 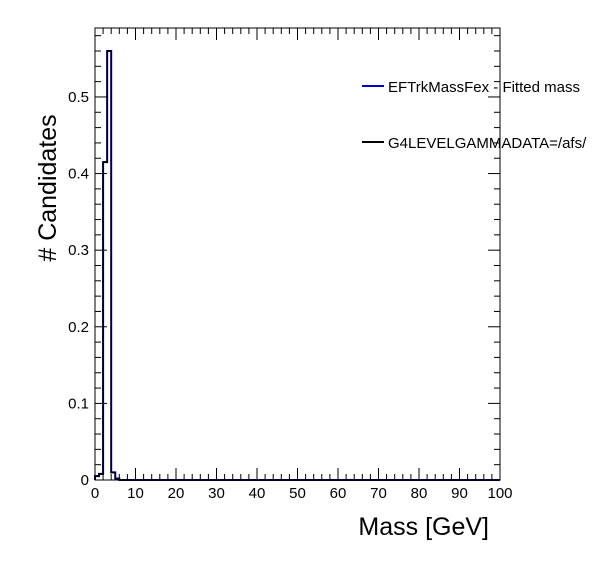 What do you see at coordinates (499, 493) in the screenshot?
I see `x-tick-label: 100` at bounding box center [499, 493].